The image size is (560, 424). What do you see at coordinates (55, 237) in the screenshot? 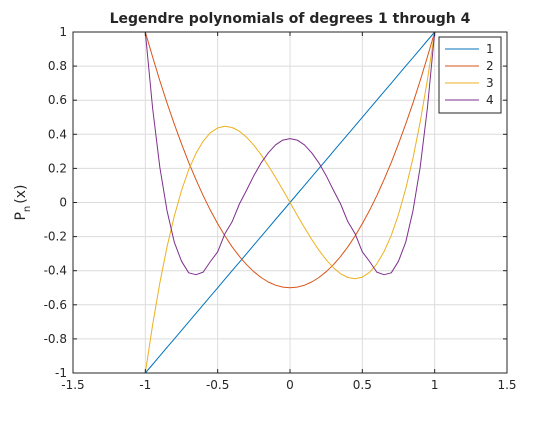
I see `y-tick-label: -0.2` at bounding box center [55, 237].